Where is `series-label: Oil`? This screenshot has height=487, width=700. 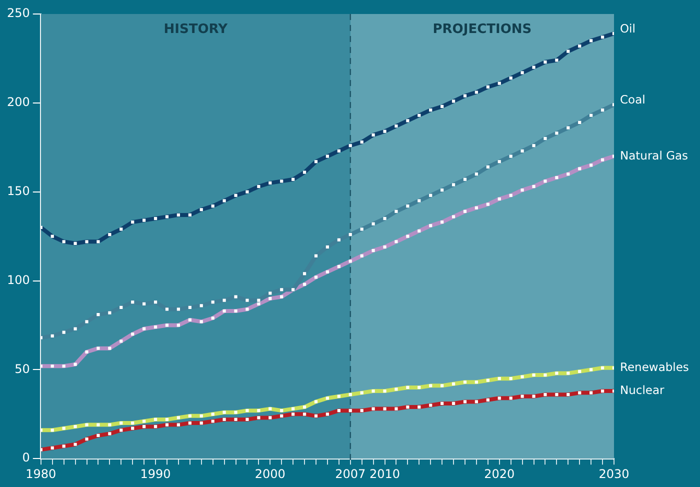 series-label: Oil is located at coordinates (628, 29).